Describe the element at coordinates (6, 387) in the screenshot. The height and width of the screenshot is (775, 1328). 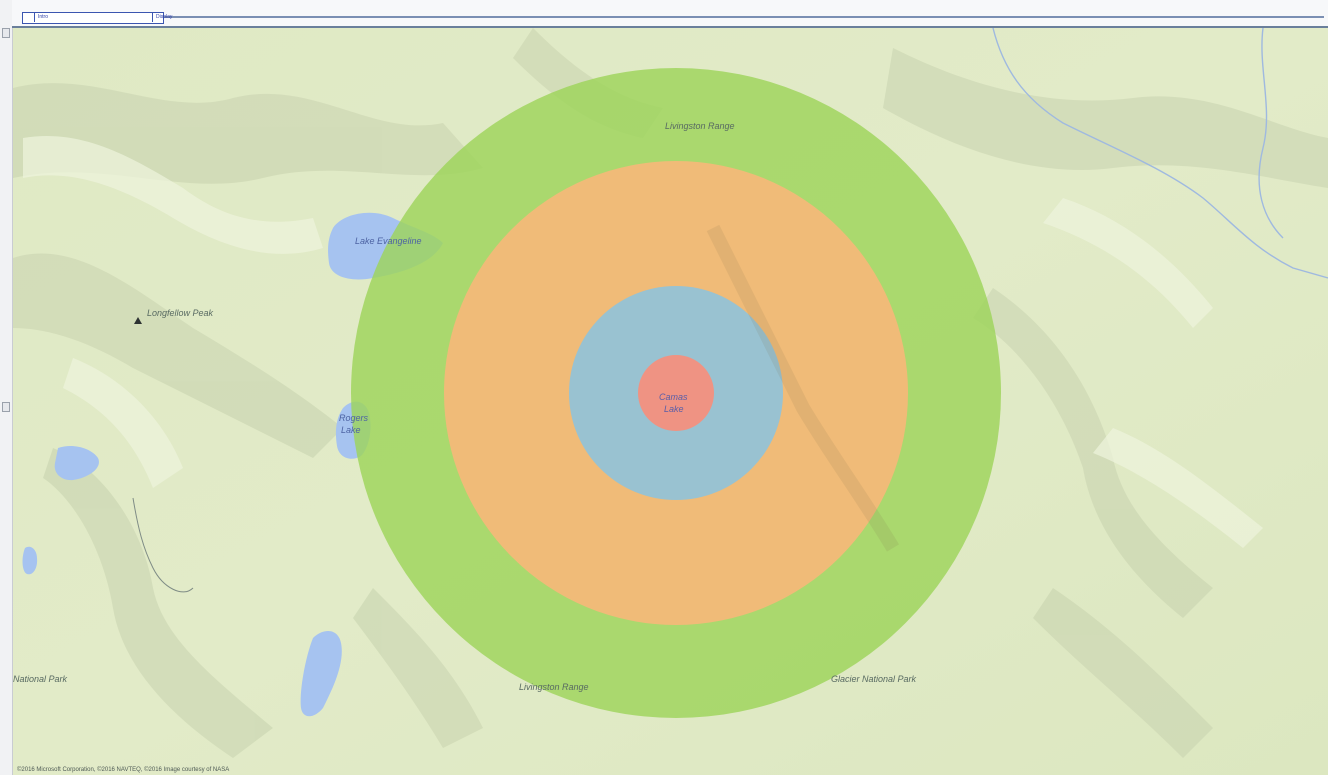
I see `left-gutter` at that location.